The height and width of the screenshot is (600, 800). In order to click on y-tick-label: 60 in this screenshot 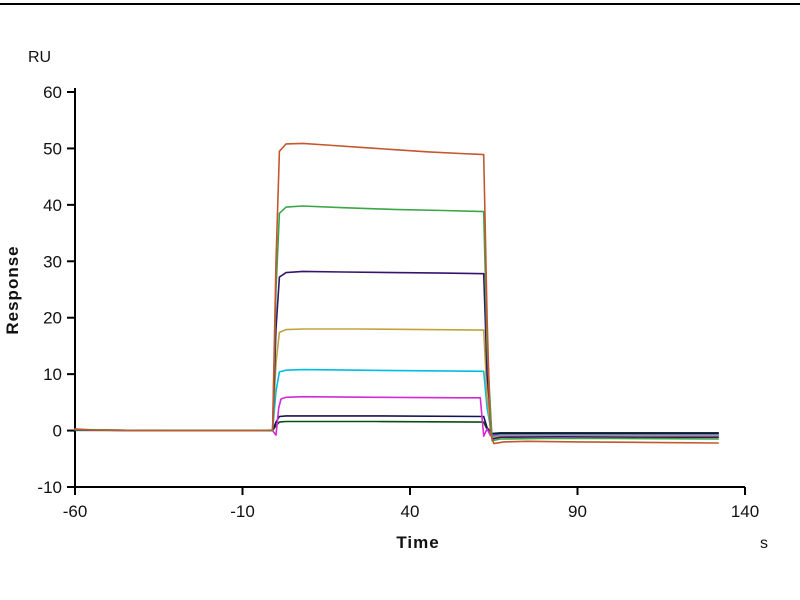, I will do `click(52, 92)`.